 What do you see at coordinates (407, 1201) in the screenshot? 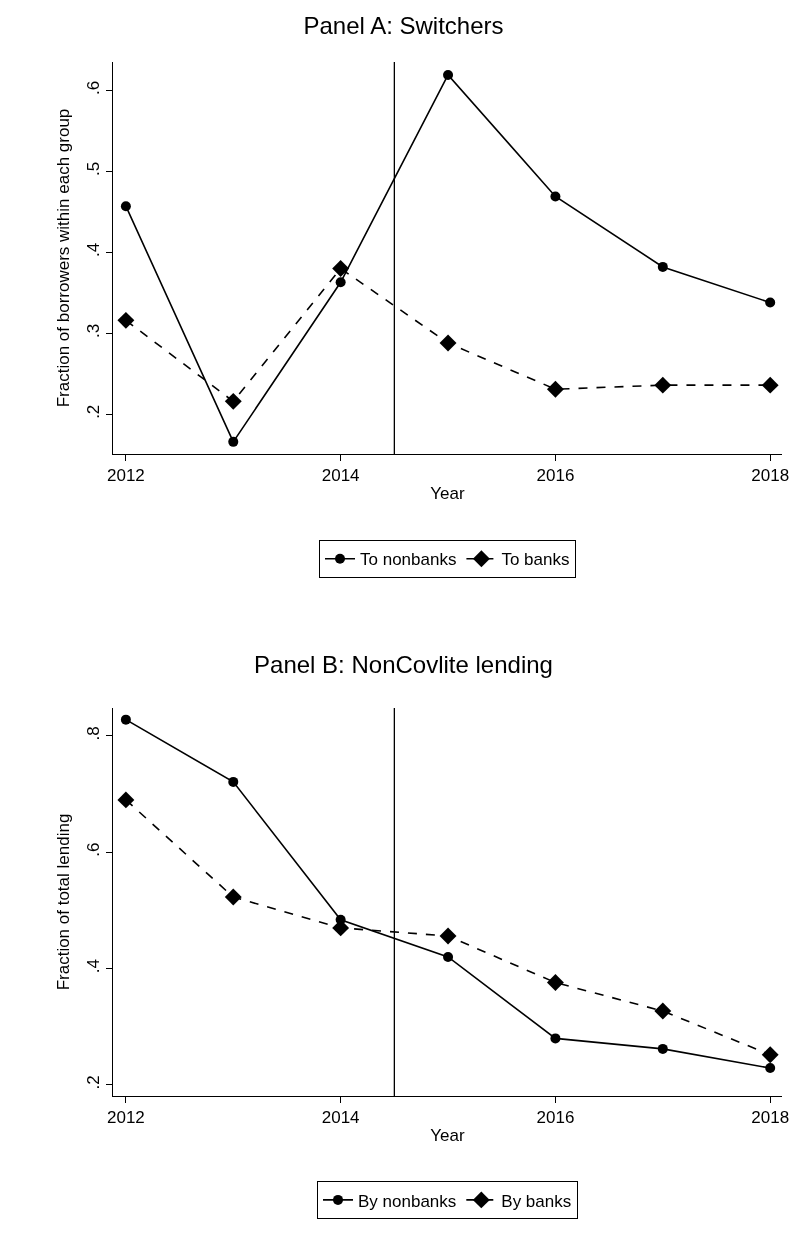
I see `legend-label: By nonbanks` at bounding box center [407, 1201].